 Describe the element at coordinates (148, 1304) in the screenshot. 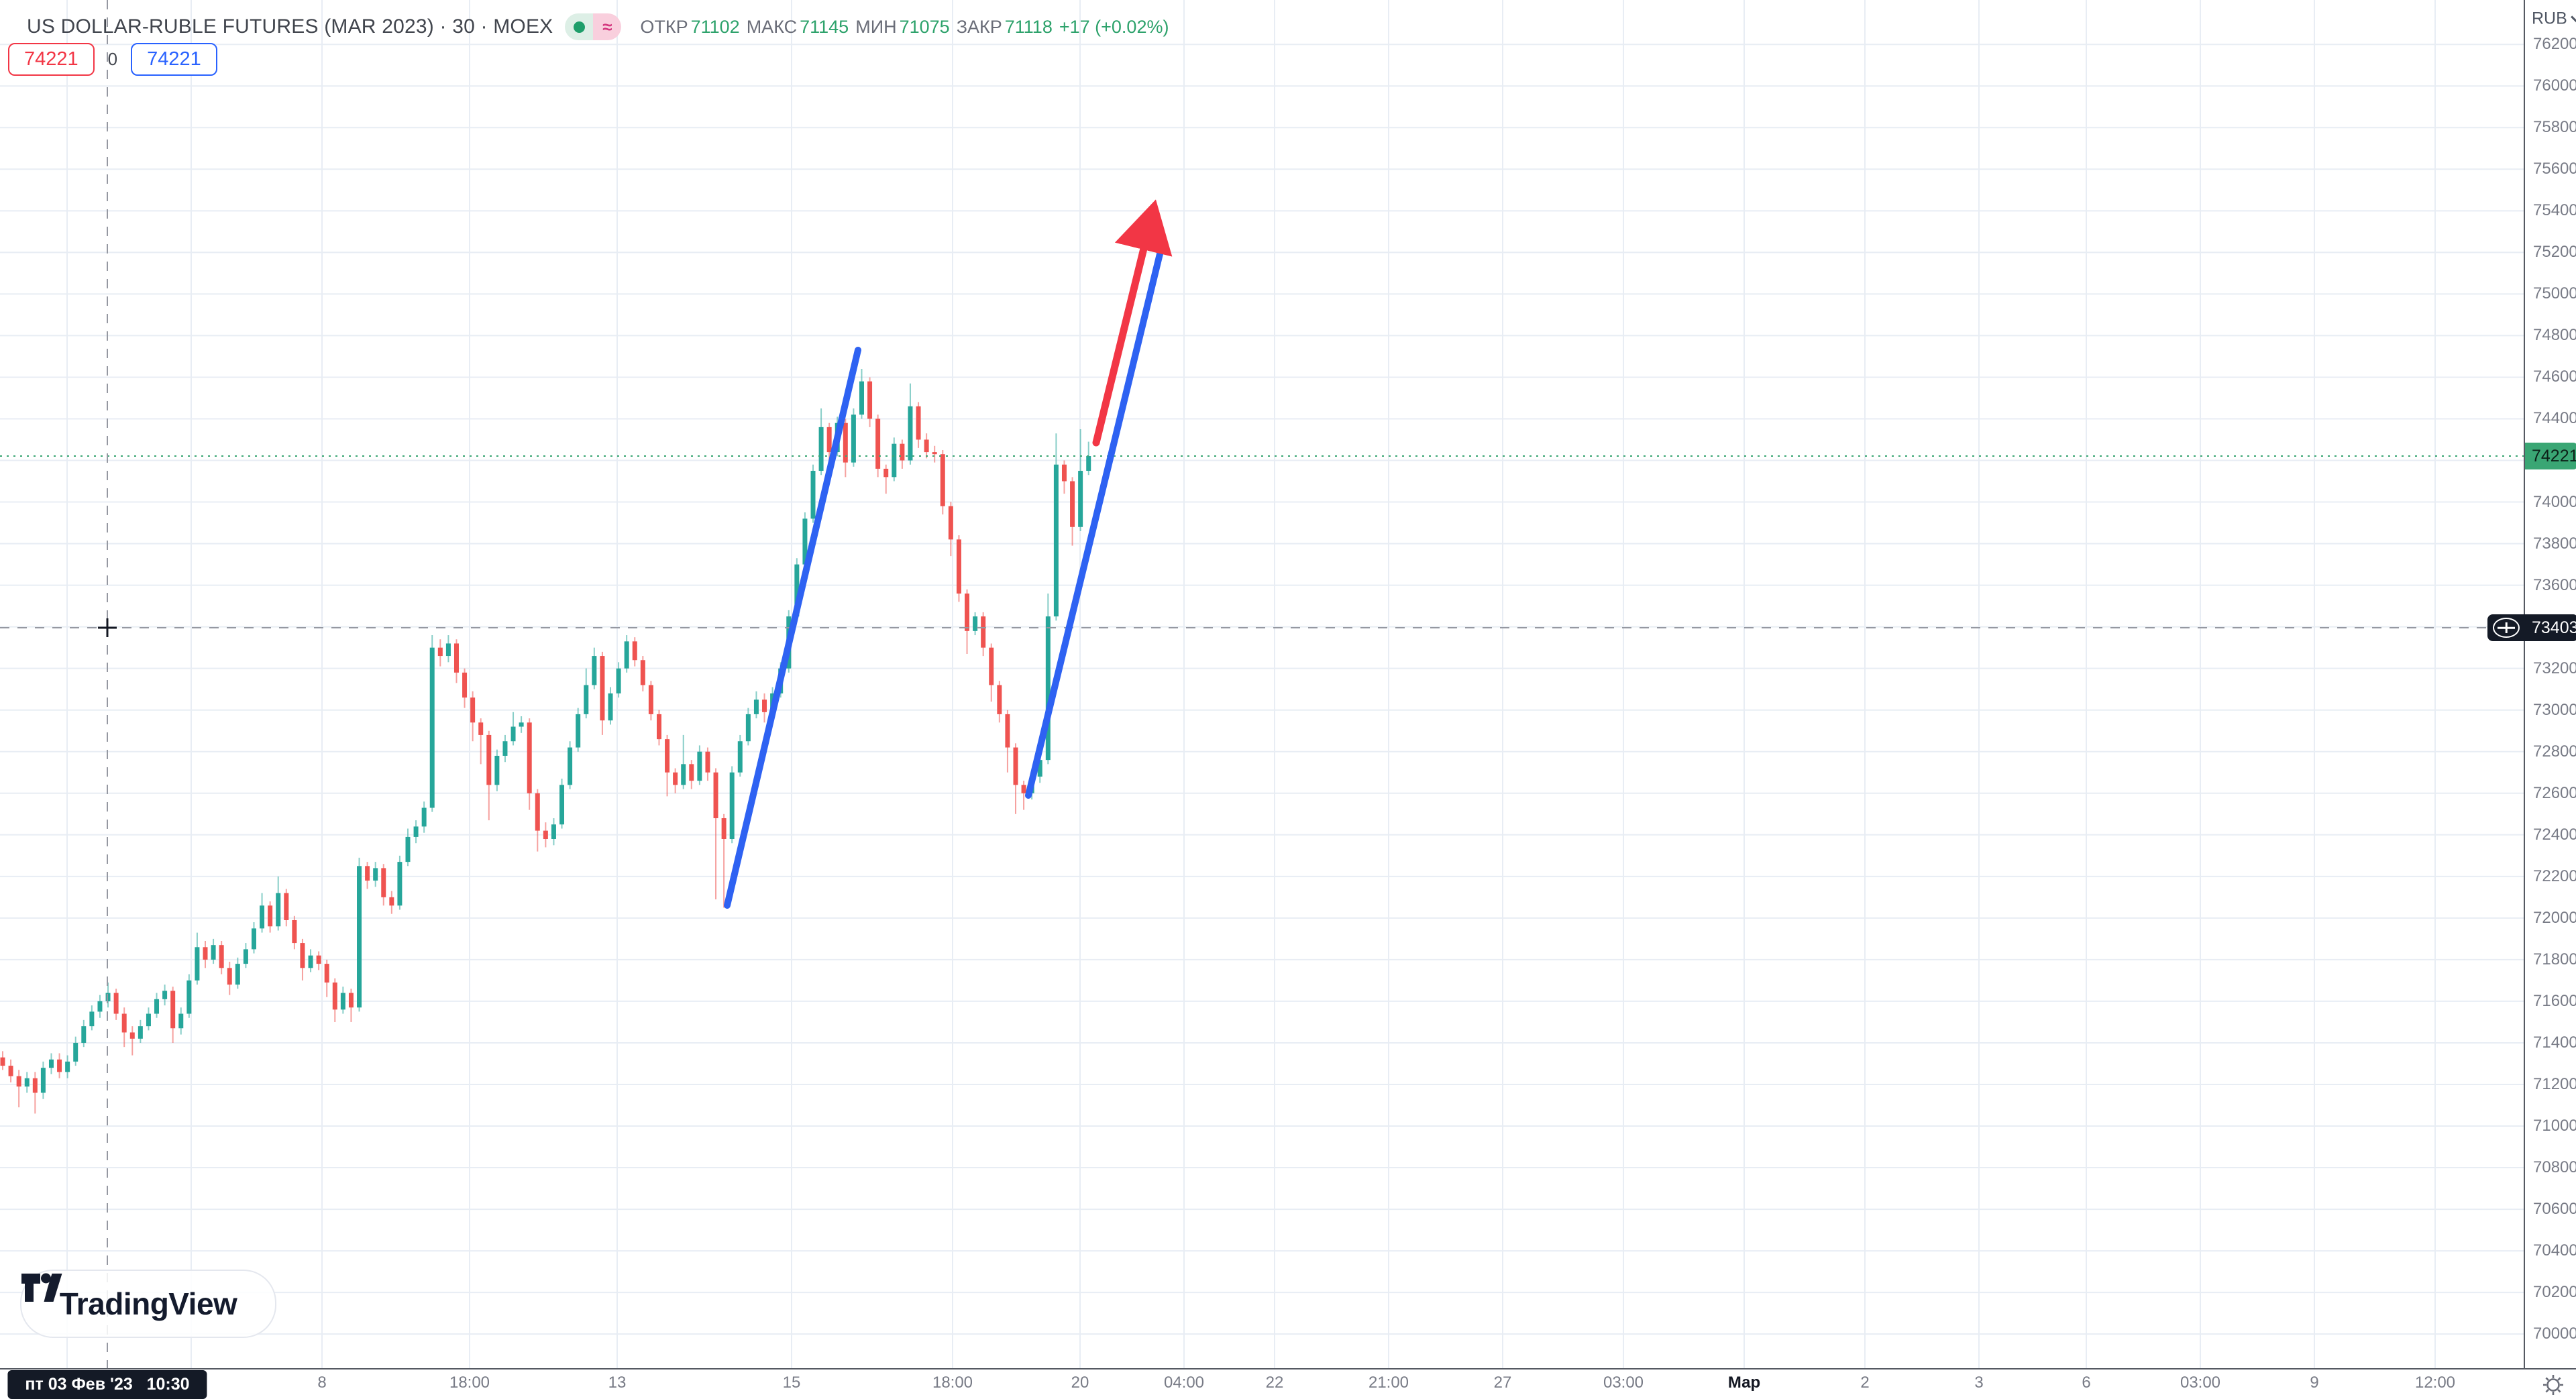

I see `tradingview-logo: TradingView` at that location.